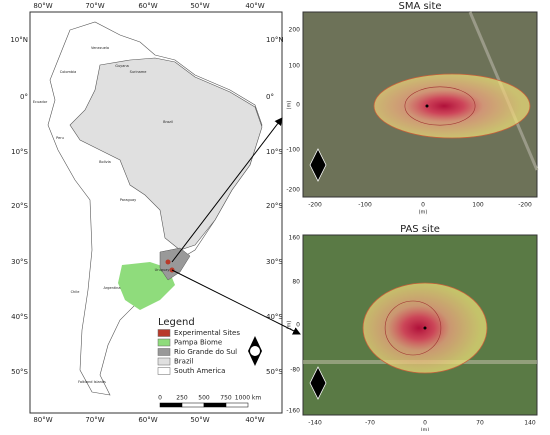 The width and height of the screenshot is (550, 435). What do you see at coordinates (92, 382) in the screenshot?
I see `country-label: Falkland Islands` at bounding box center [92, 382].